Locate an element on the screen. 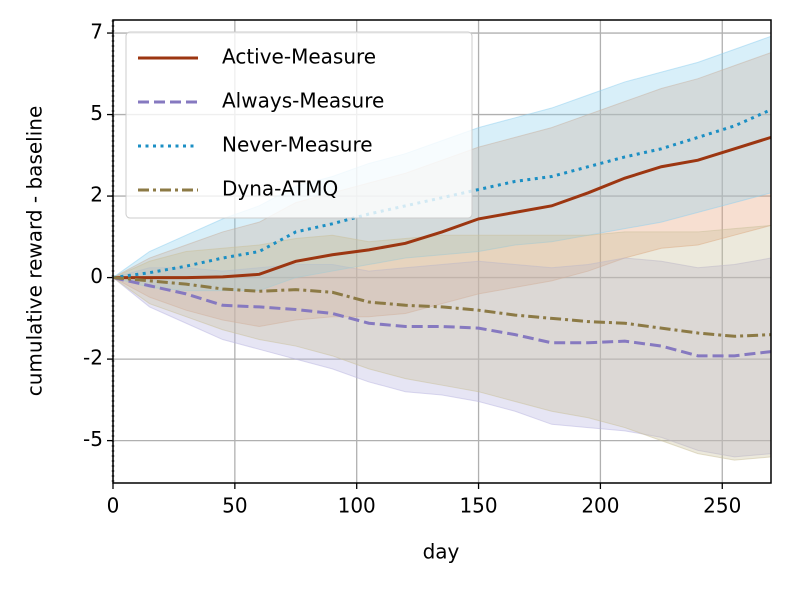 The height and width of the screenshot is (592, 794). y-tick-label: -5 is located at coordinates (93, 439).